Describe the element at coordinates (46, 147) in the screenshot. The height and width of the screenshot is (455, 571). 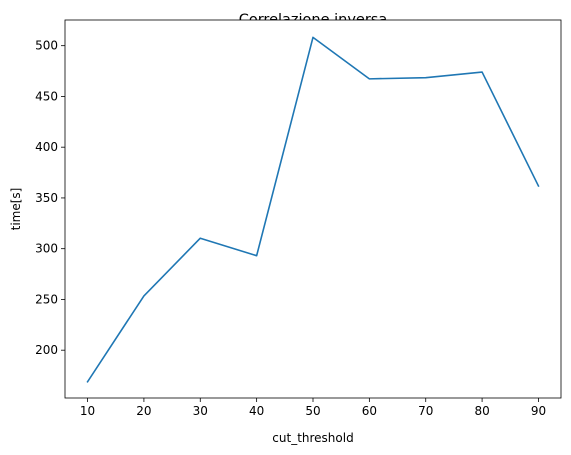
I see `y-tick-label: 400` at that location.